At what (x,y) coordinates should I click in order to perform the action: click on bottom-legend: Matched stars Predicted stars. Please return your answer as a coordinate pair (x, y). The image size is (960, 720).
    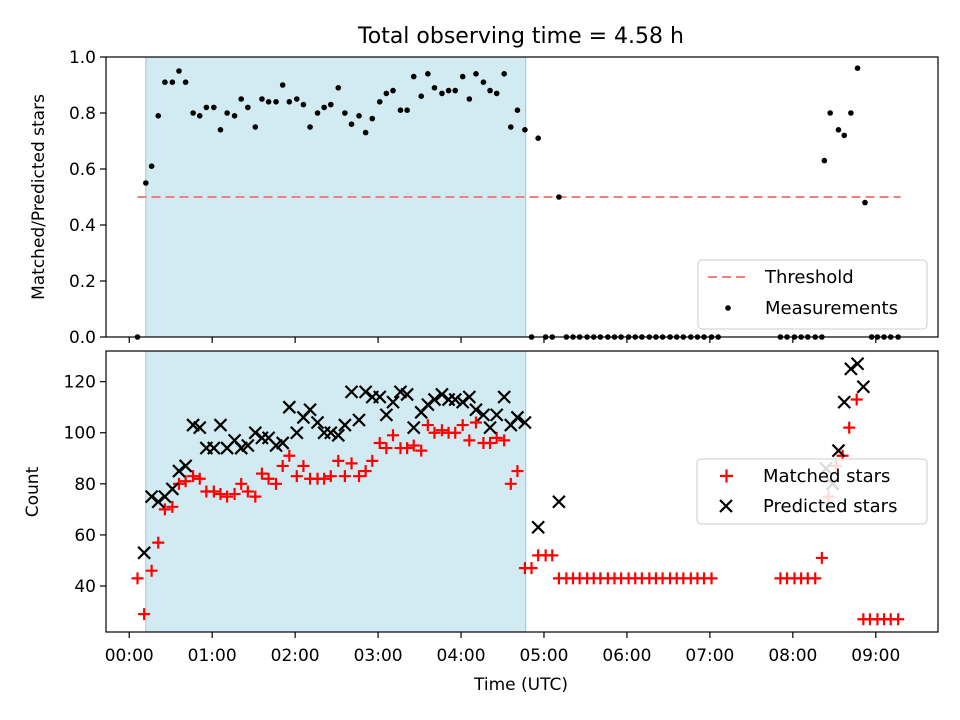
    Looking at the image, I should click on (812, 491).